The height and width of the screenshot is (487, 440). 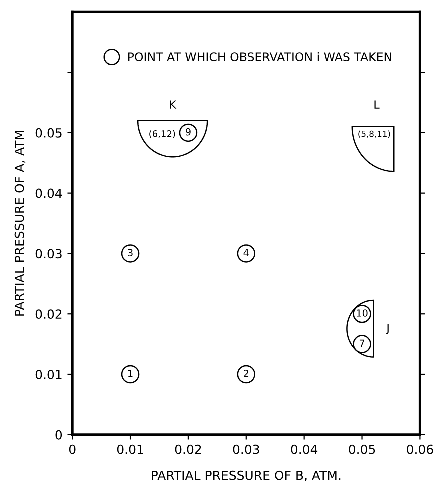 What do you see at coordinates (420, 449) in the screenshot?
I see `x-tick-label: 0.06` at bounding box center [420, 449].